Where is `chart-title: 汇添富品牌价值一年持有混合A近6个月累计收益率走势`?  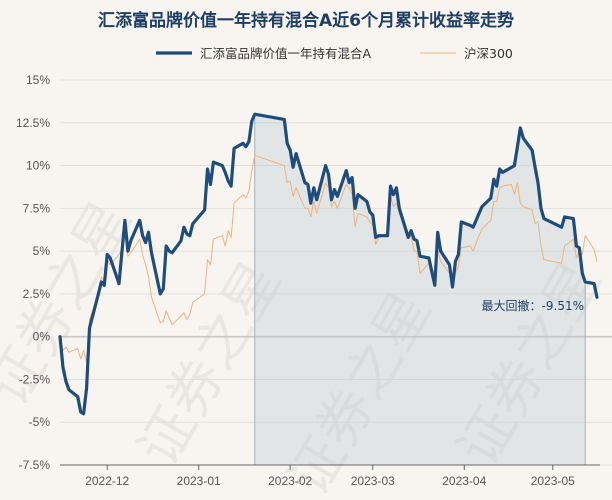
chart-title: 汇添富品牌价值一年持有混合A近6个月累计收益率走势 is located at coordinates (306, 20).